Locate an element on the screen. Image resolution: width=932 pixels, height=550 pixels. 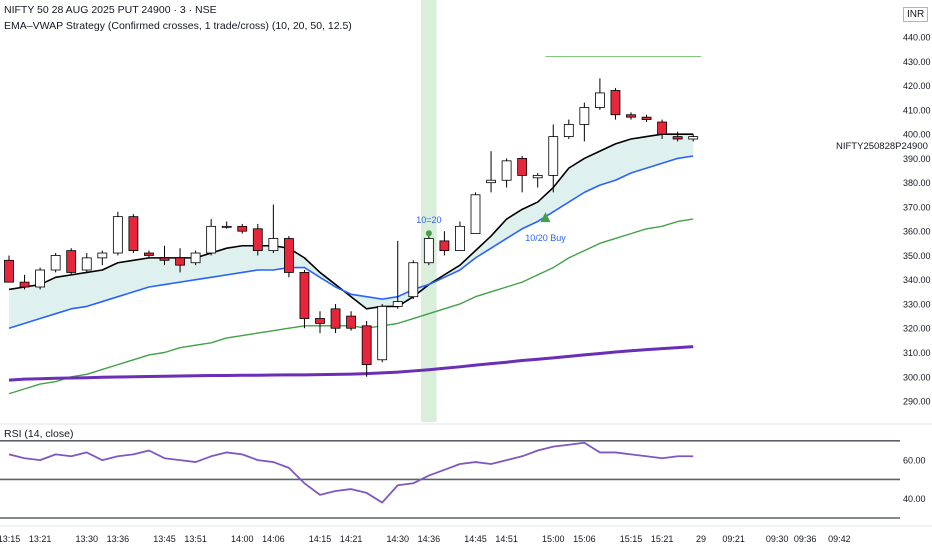
y-tick-label: 400.00 is located at coordinates (917, 135).